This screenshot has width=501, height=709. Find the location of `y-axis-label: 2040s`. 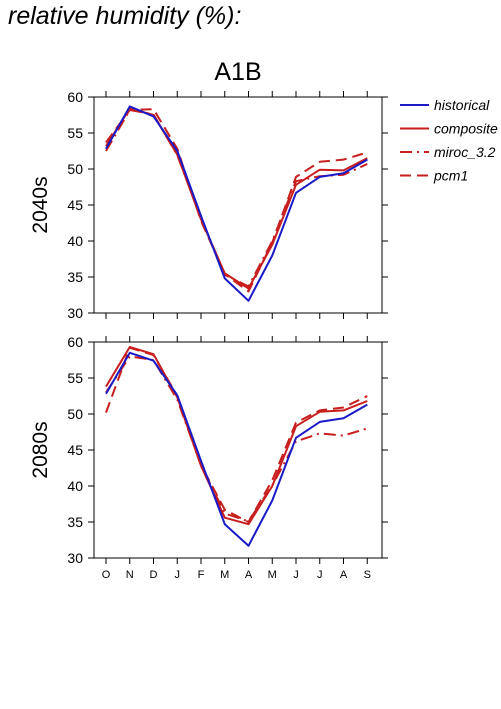

y-axis-label: 2040s is located at coordinates (40, 204).